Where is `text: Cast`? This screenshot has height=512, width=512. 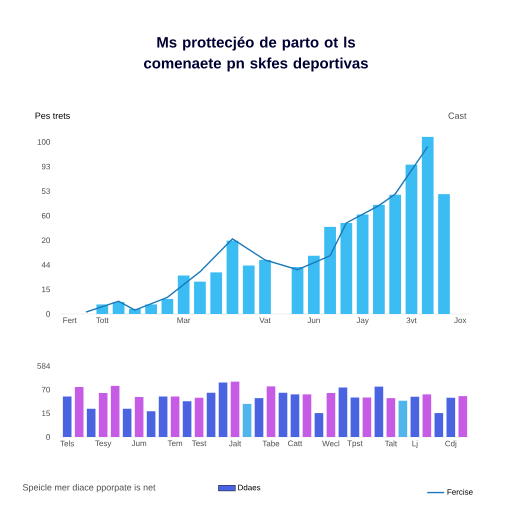 text: Cast is located at coordinates (457, 115).